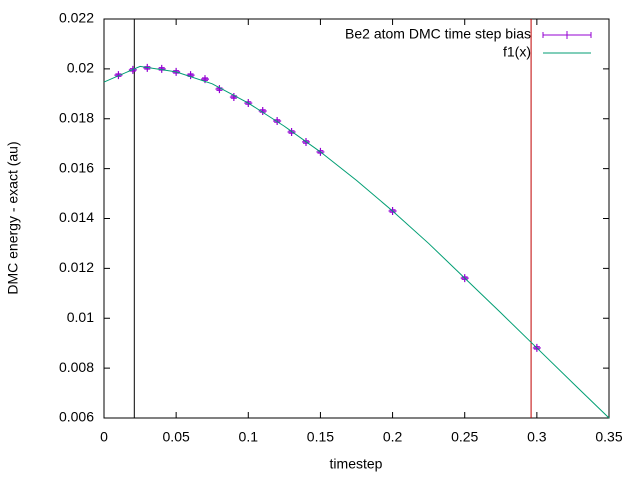  I want to click on x-tick-label: 0.05, so click(176, 437).